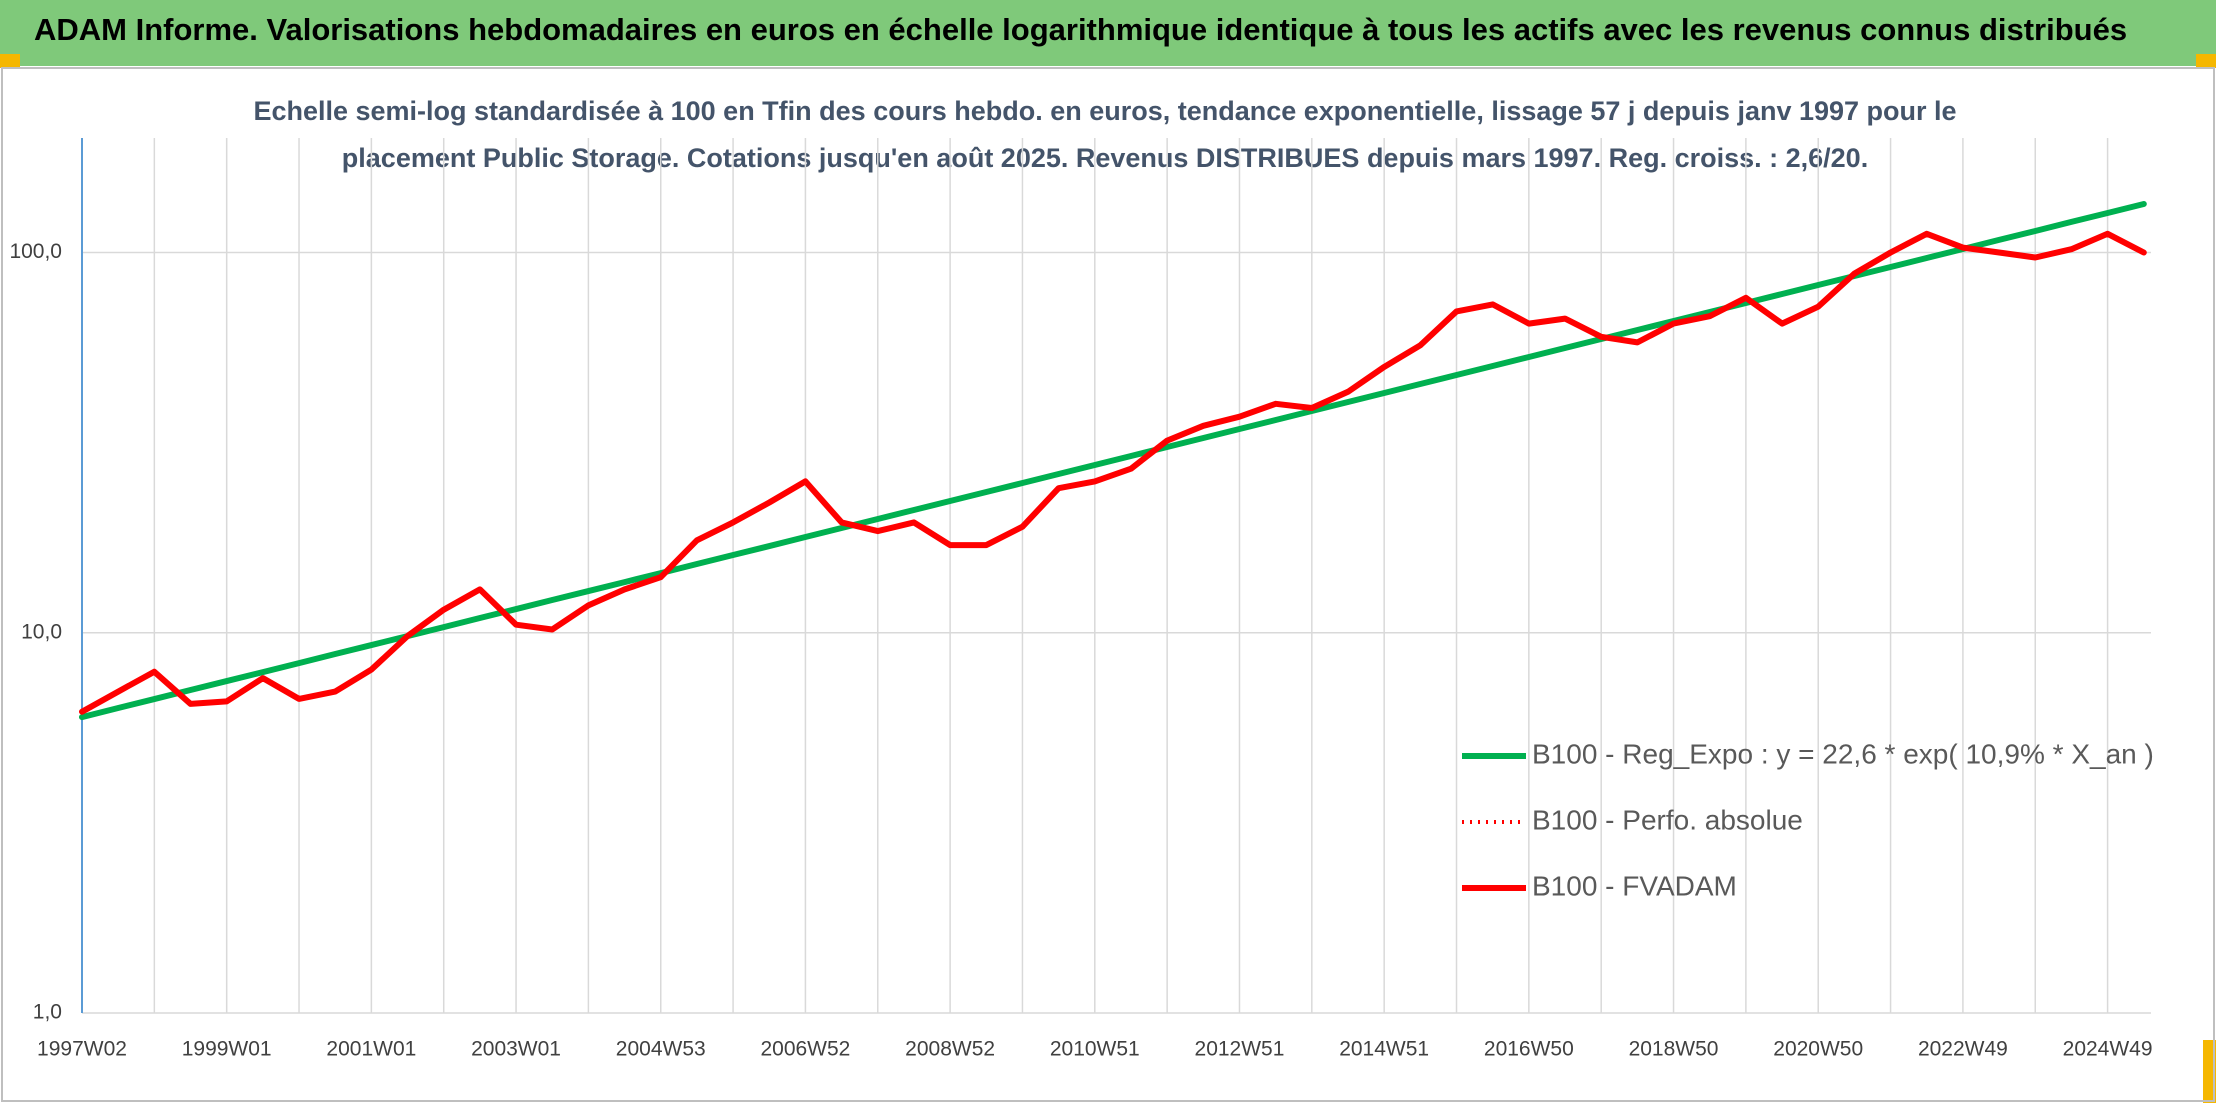 The width and height of the screenshot is (2216, 1103). What do you see at coordinates (227, 1049) in the screenshot?
I see `x-tick-label: 1999W01` at bounding box center [227, 1049].